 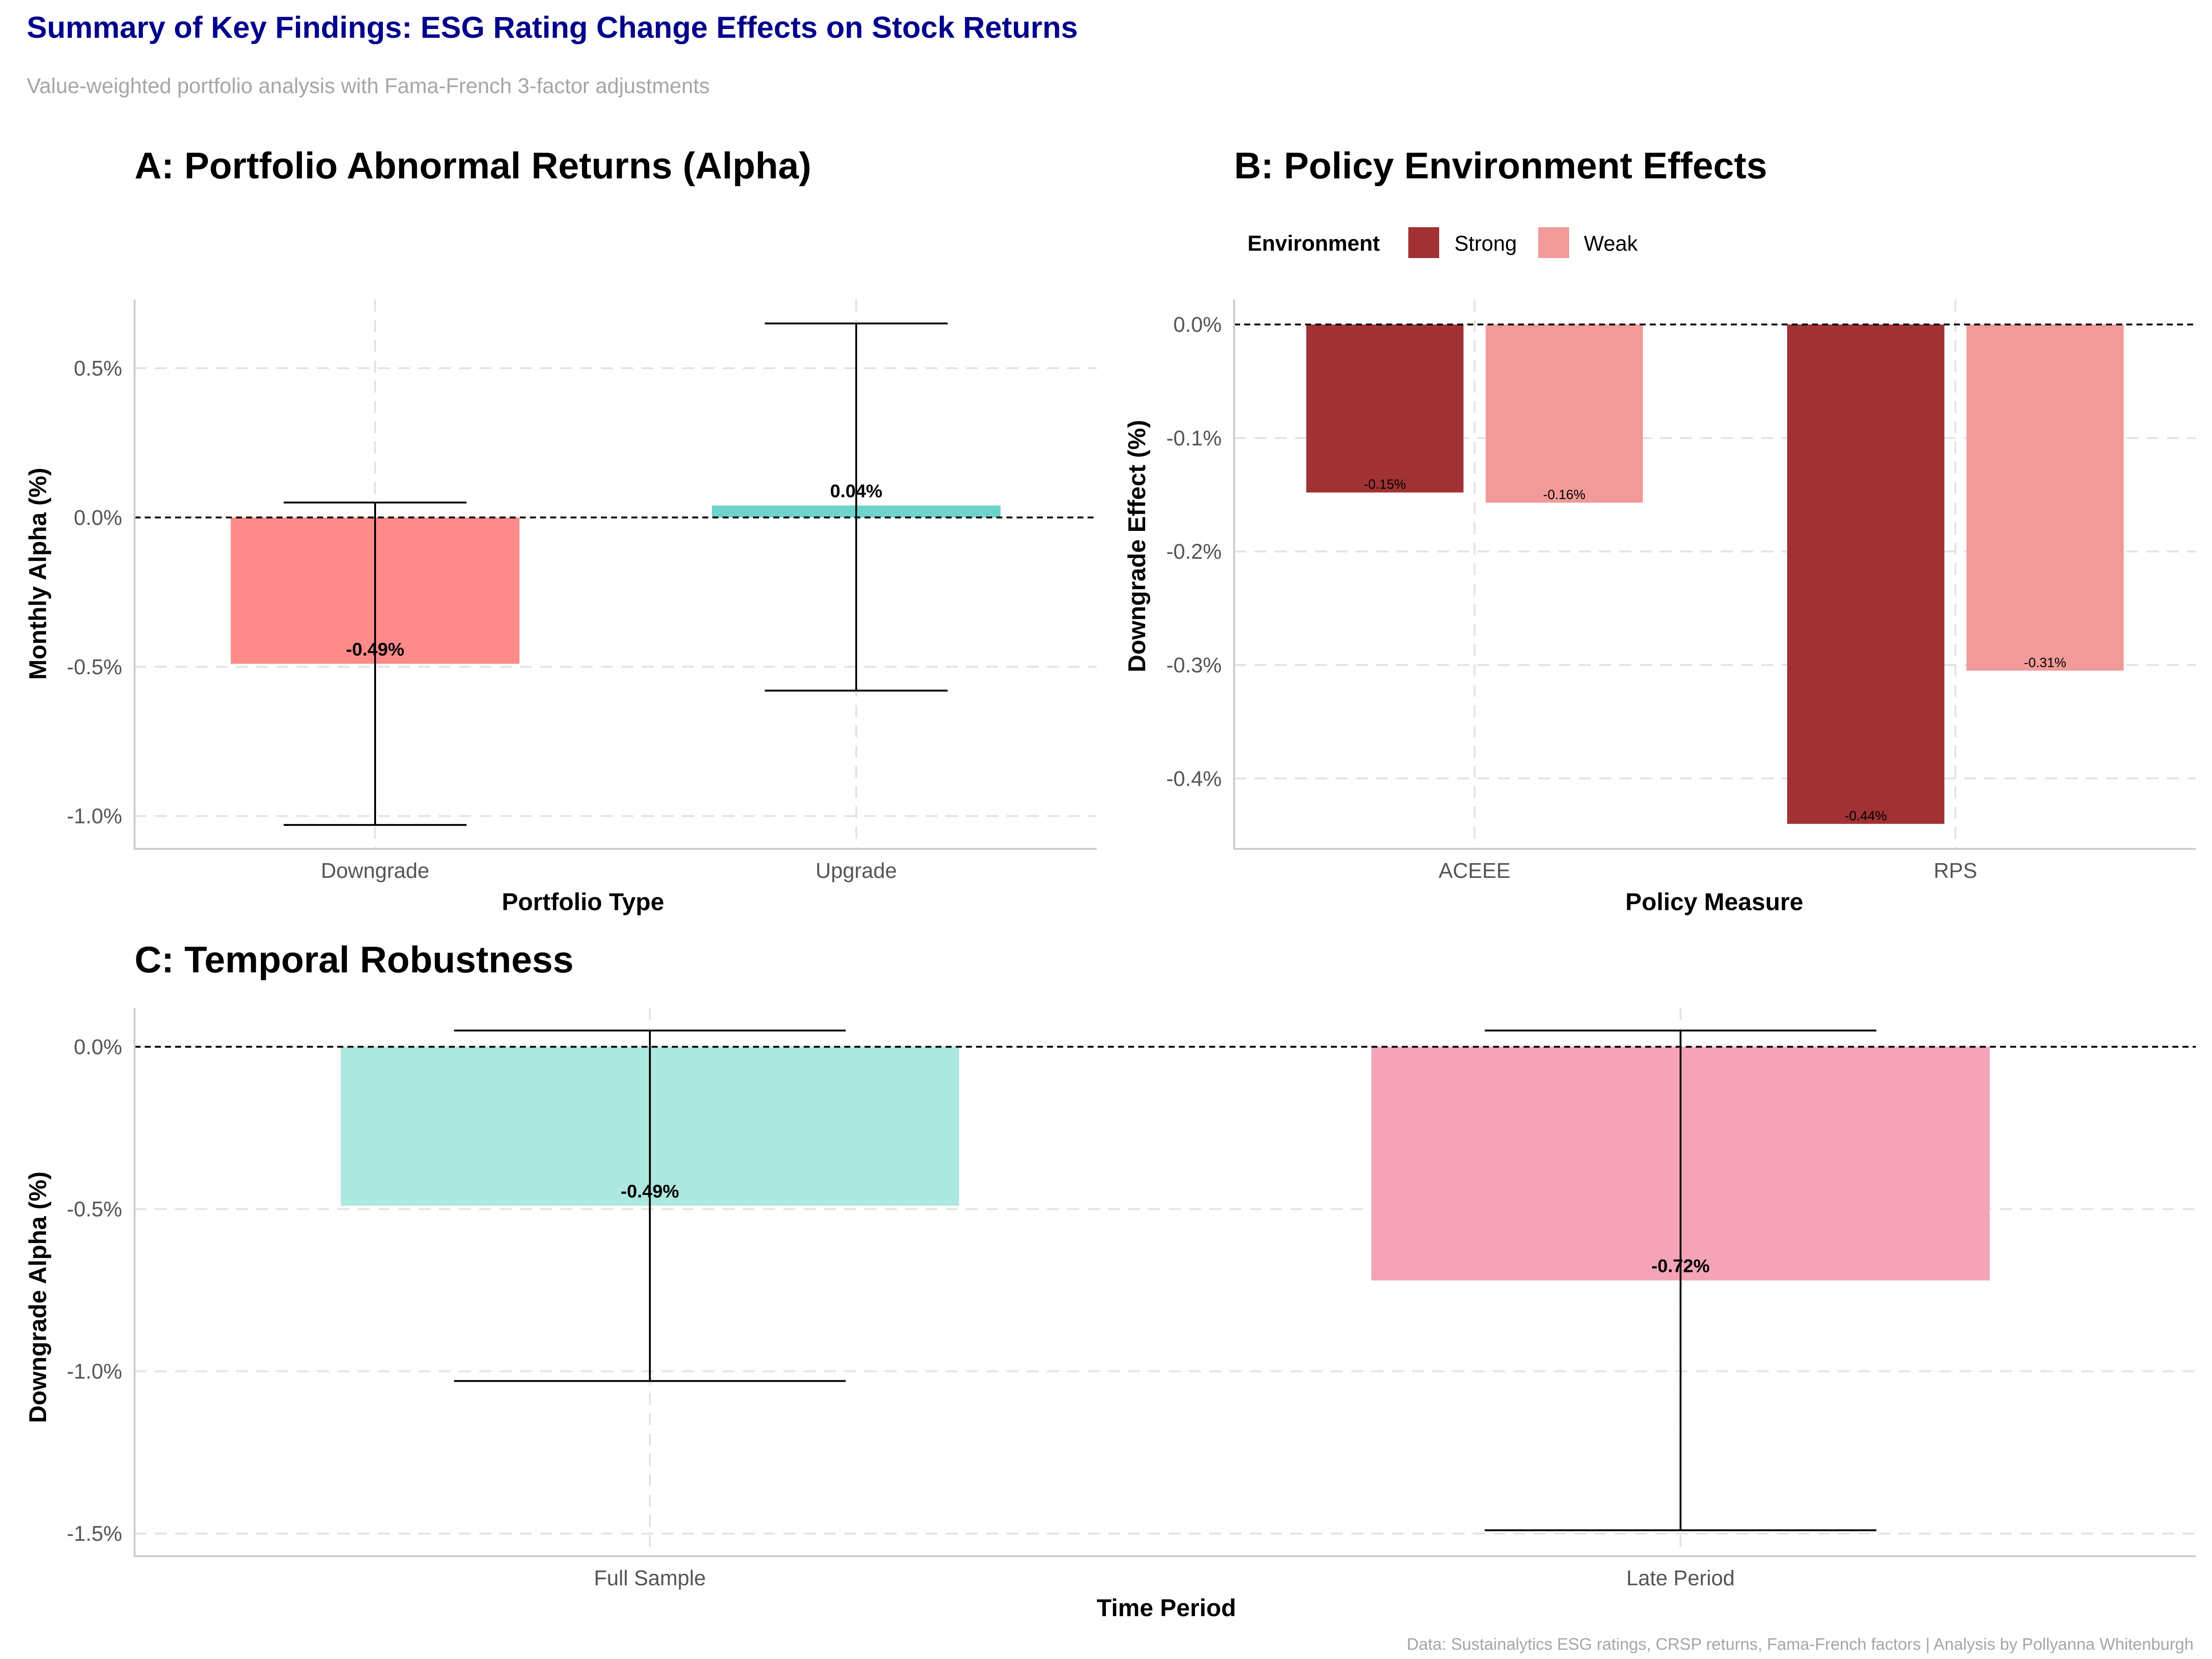 I want to click on panel-b-bar-data-label: -0.31%, so click(x=2045, y=662).